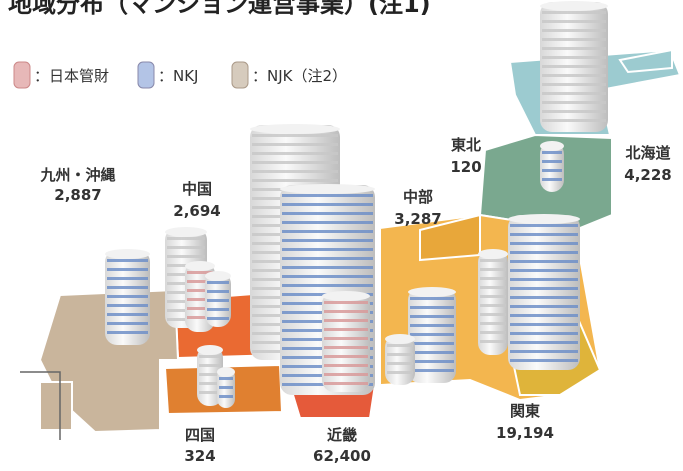 The image size is (683, 471). Describe the element at coordinates (219, 9) in the screenshot. I see `title: 地域分布（マンション運営事業）(注1)` at that location.